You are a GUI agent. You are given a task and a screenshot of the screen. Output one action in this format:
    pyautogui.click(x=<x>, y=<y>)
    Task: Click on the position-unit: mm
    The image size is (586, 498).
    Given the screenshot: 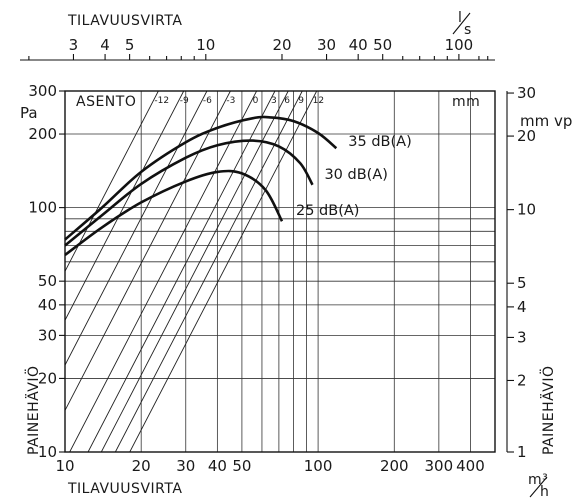 What is the action you would take?
    pyautogui.click(x=466, y=102)
    